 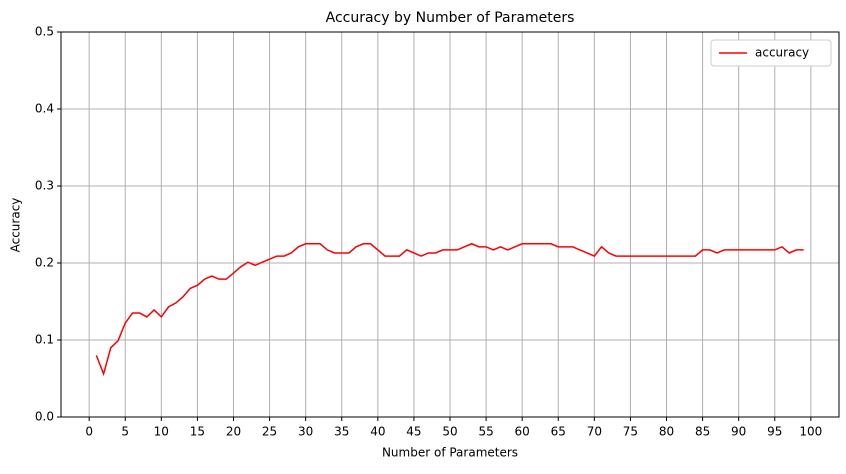 What do you see at coordinates (44, 417) in the screenshot?
I see `y-tick-label: 0.0` at bounding box center [44, 417].